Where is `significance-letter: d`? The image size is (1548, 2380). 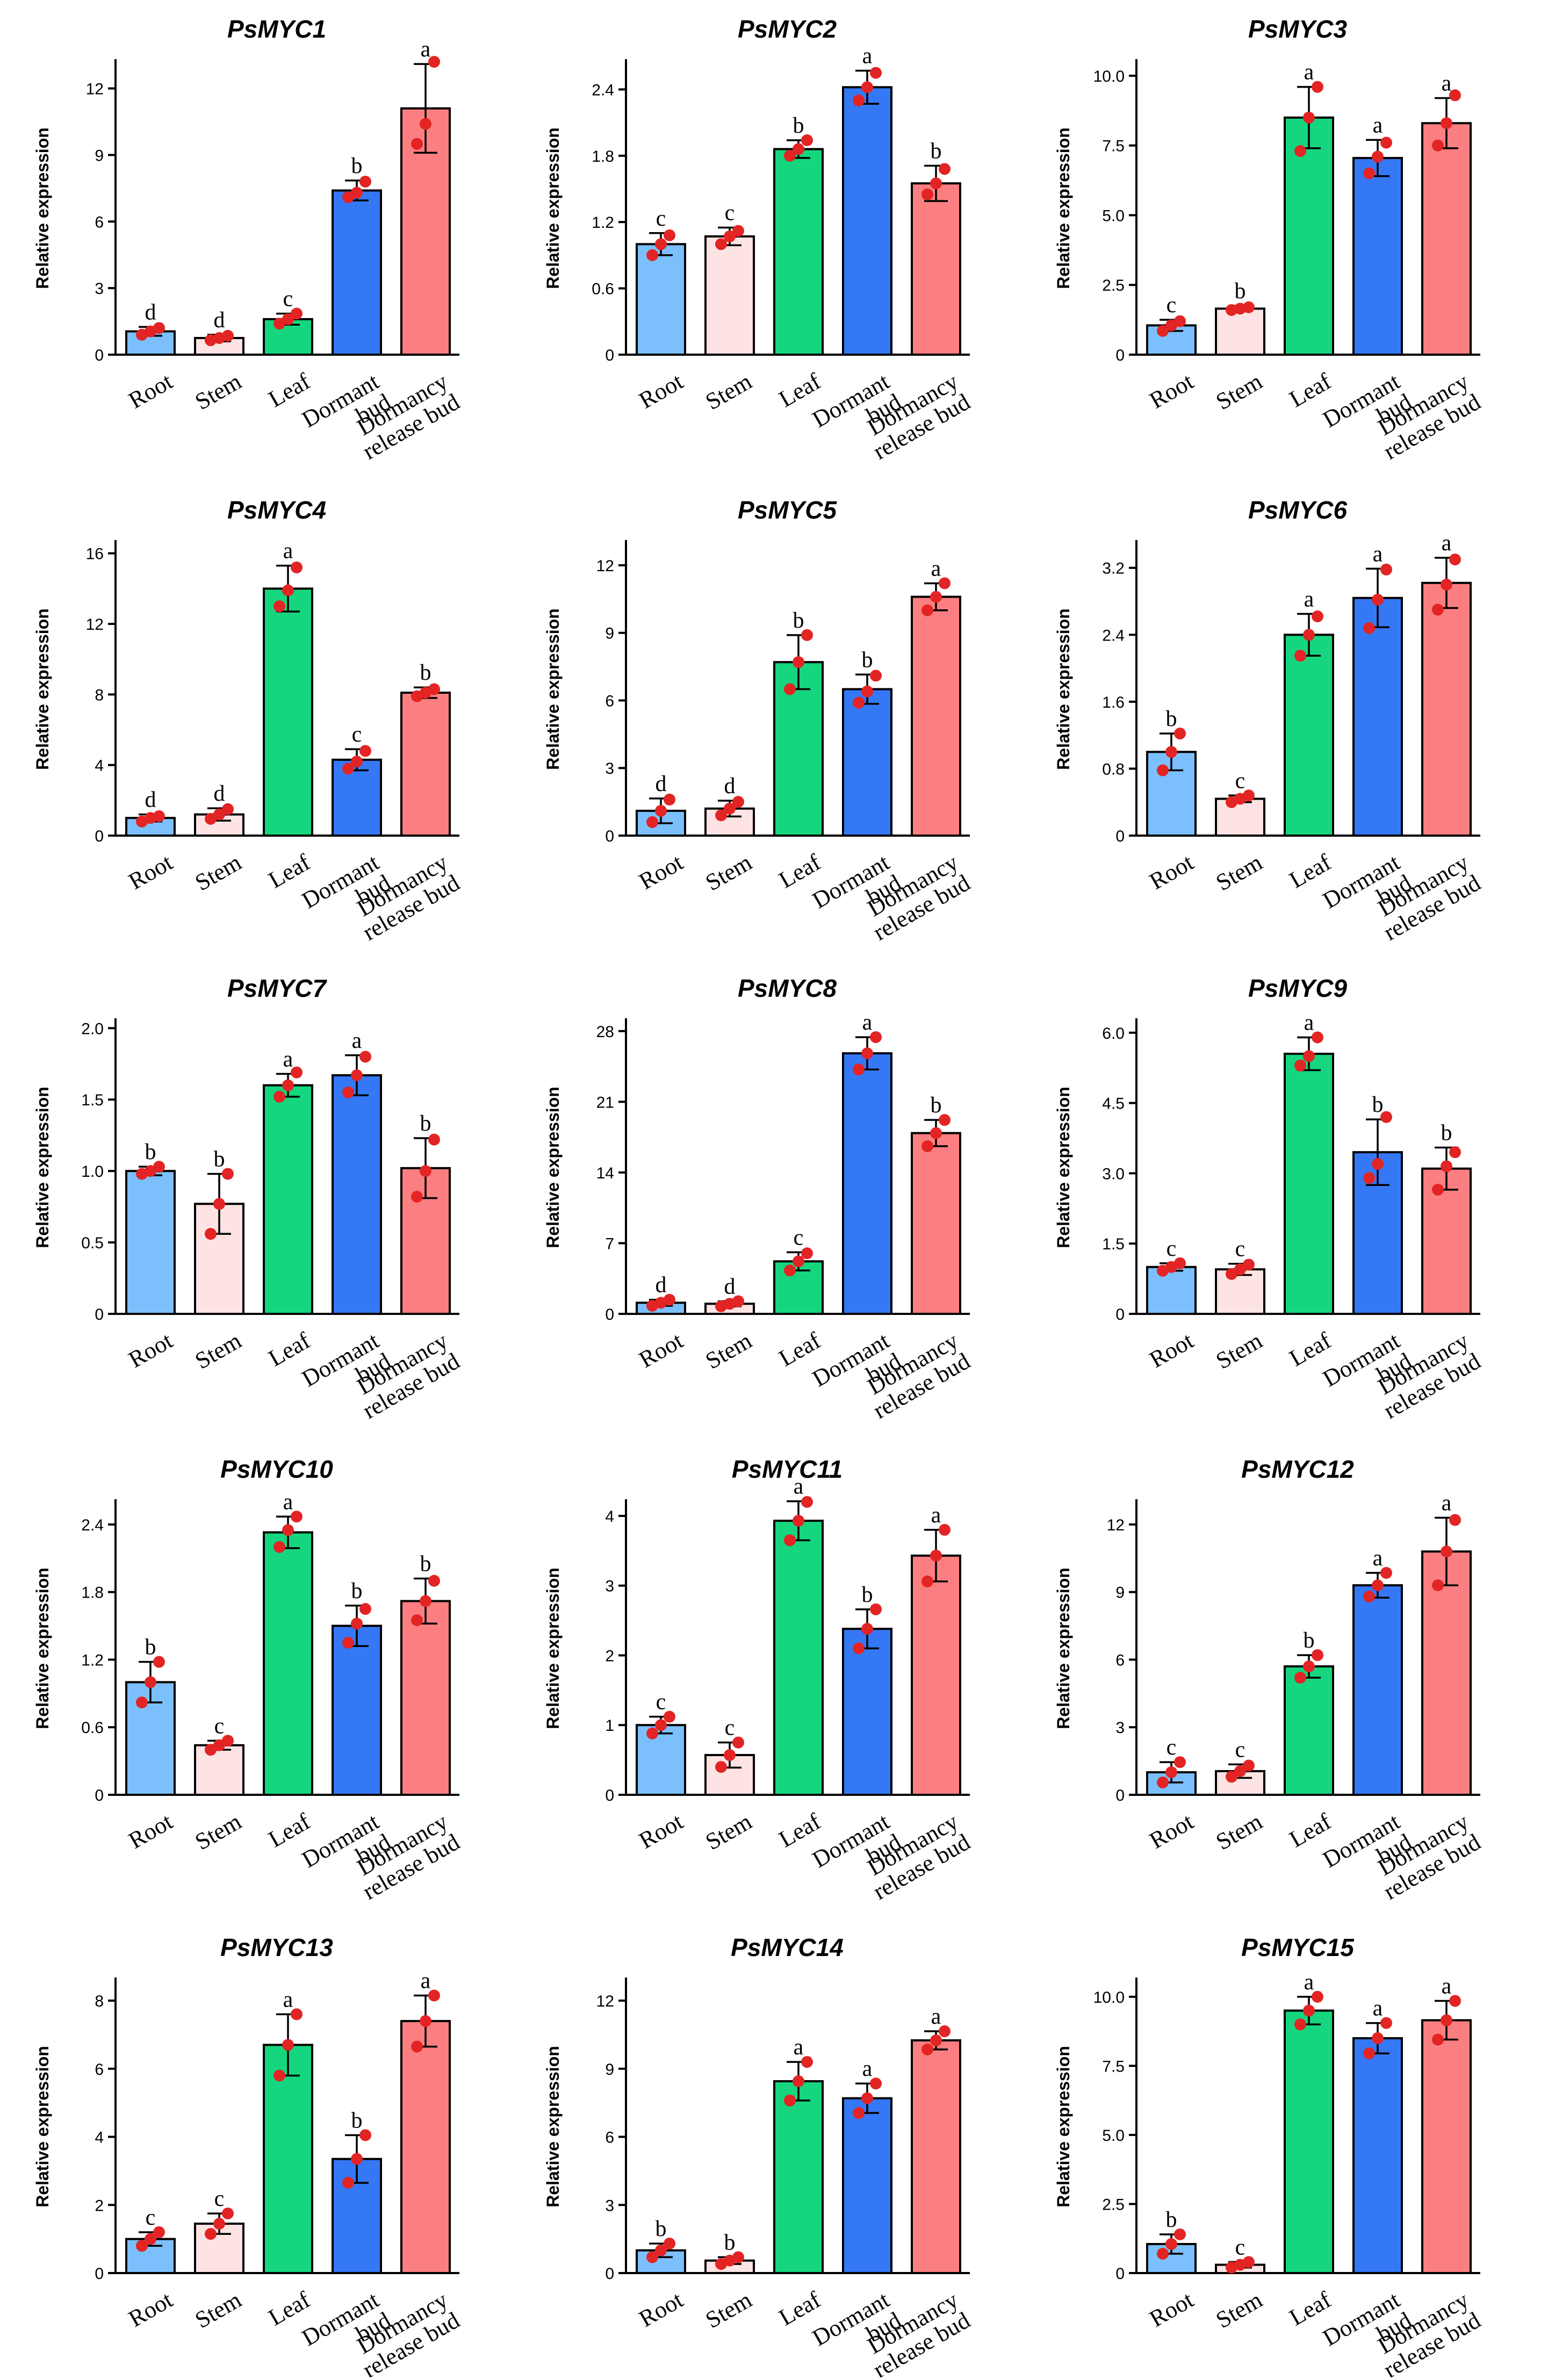 significance-letter: d is located at coordinates (730, 1287).